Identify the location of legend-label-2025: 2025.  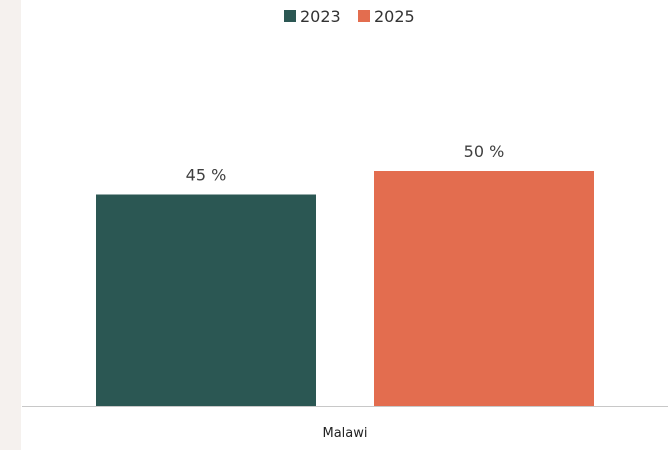
(394, 16).